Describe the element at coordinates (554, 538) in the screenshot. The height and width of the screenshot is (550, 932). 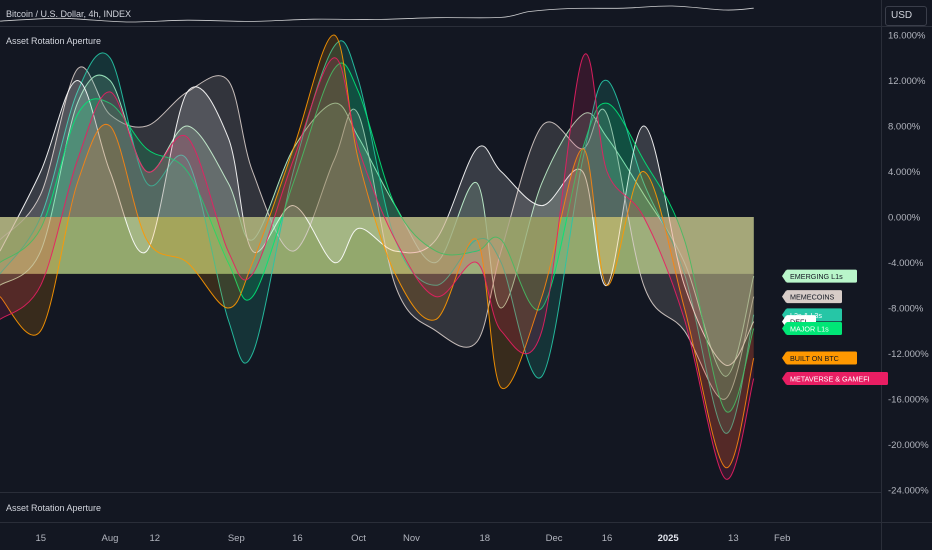
I see `x-tick-label: Dec` at that location.